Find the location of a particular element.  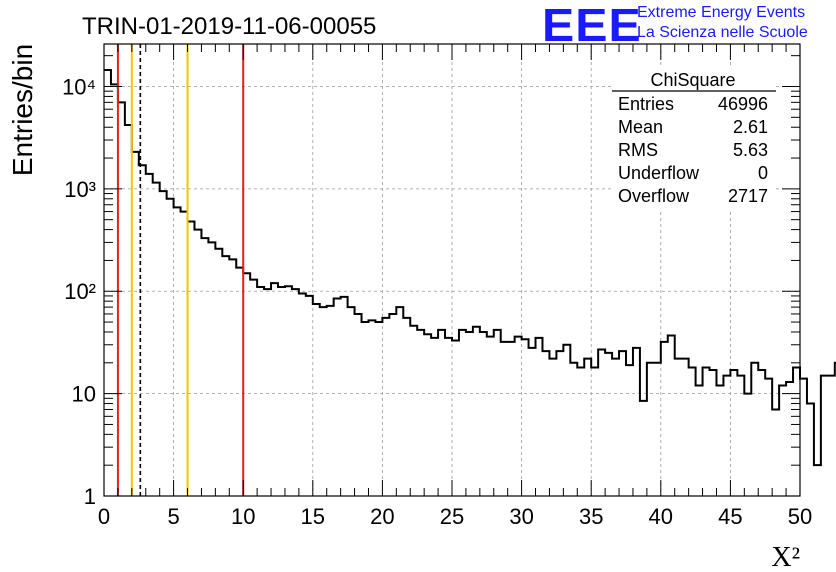

stats-value: 0 is located at coordinates (763, 173).